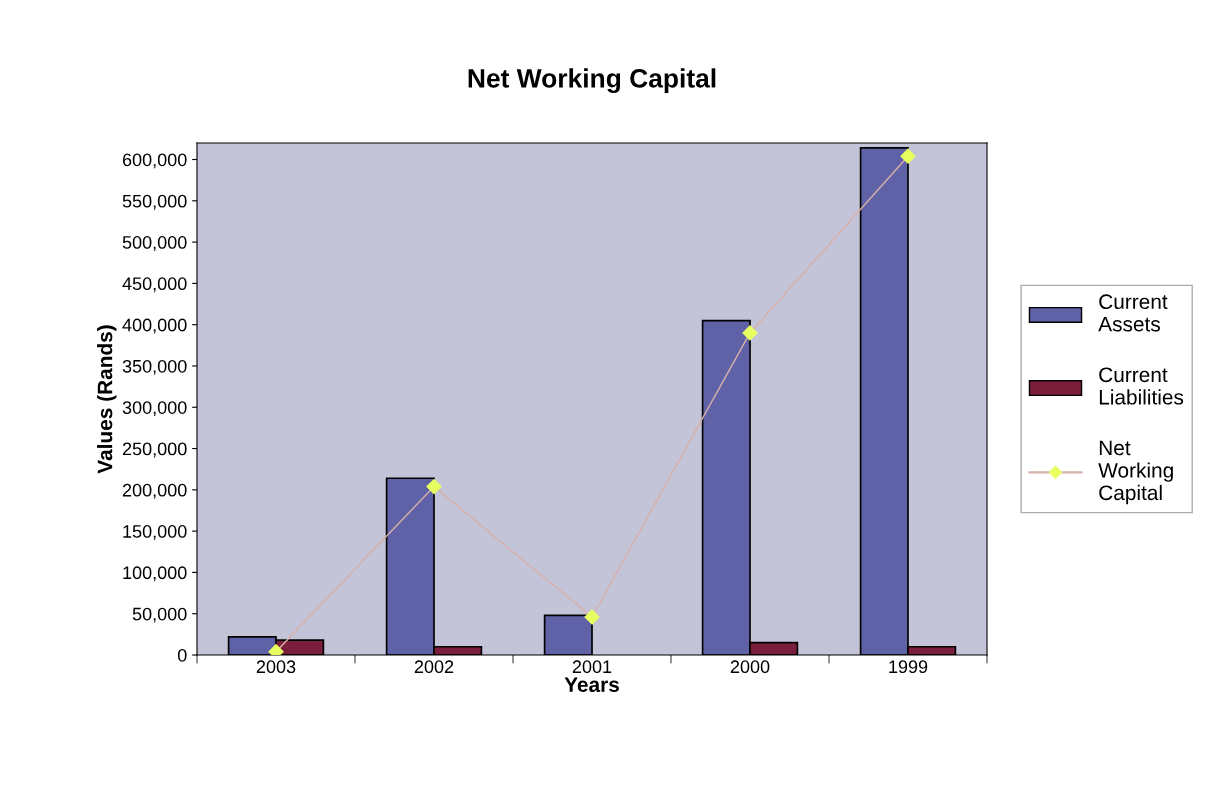  Describe the element at coordinates (750, 667) in the screenshot. I see `x-tick-label: 2000` at that location.